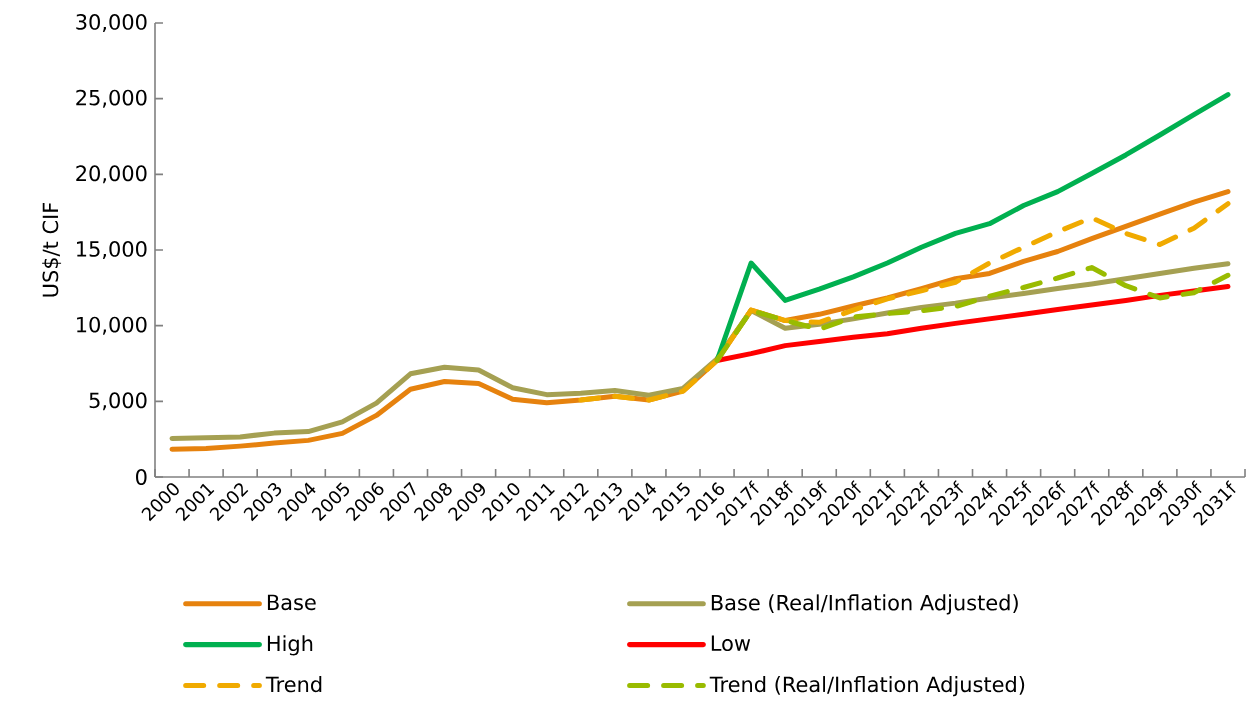 The height and width of the screenshot is (708, 1247). Describe the element at coordinates (118, 401) in the screenshot. I see `y-tick-label: 5,000` at that location.